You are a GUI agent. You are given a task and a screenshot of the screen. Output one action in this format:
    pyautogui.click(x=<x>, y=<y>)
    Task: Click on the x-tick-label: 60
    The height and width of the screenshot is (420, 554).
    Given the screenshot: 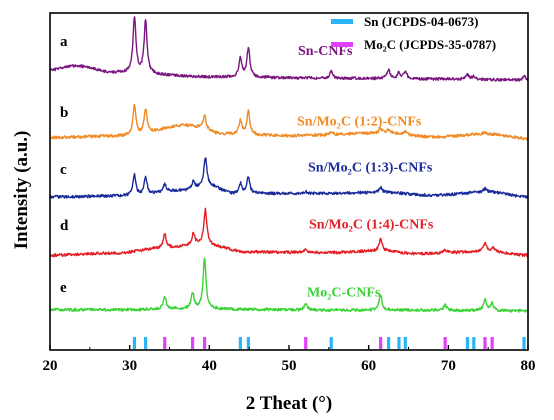 What is the action you would take?
    pyautogui.click(x=368, y=366)
    